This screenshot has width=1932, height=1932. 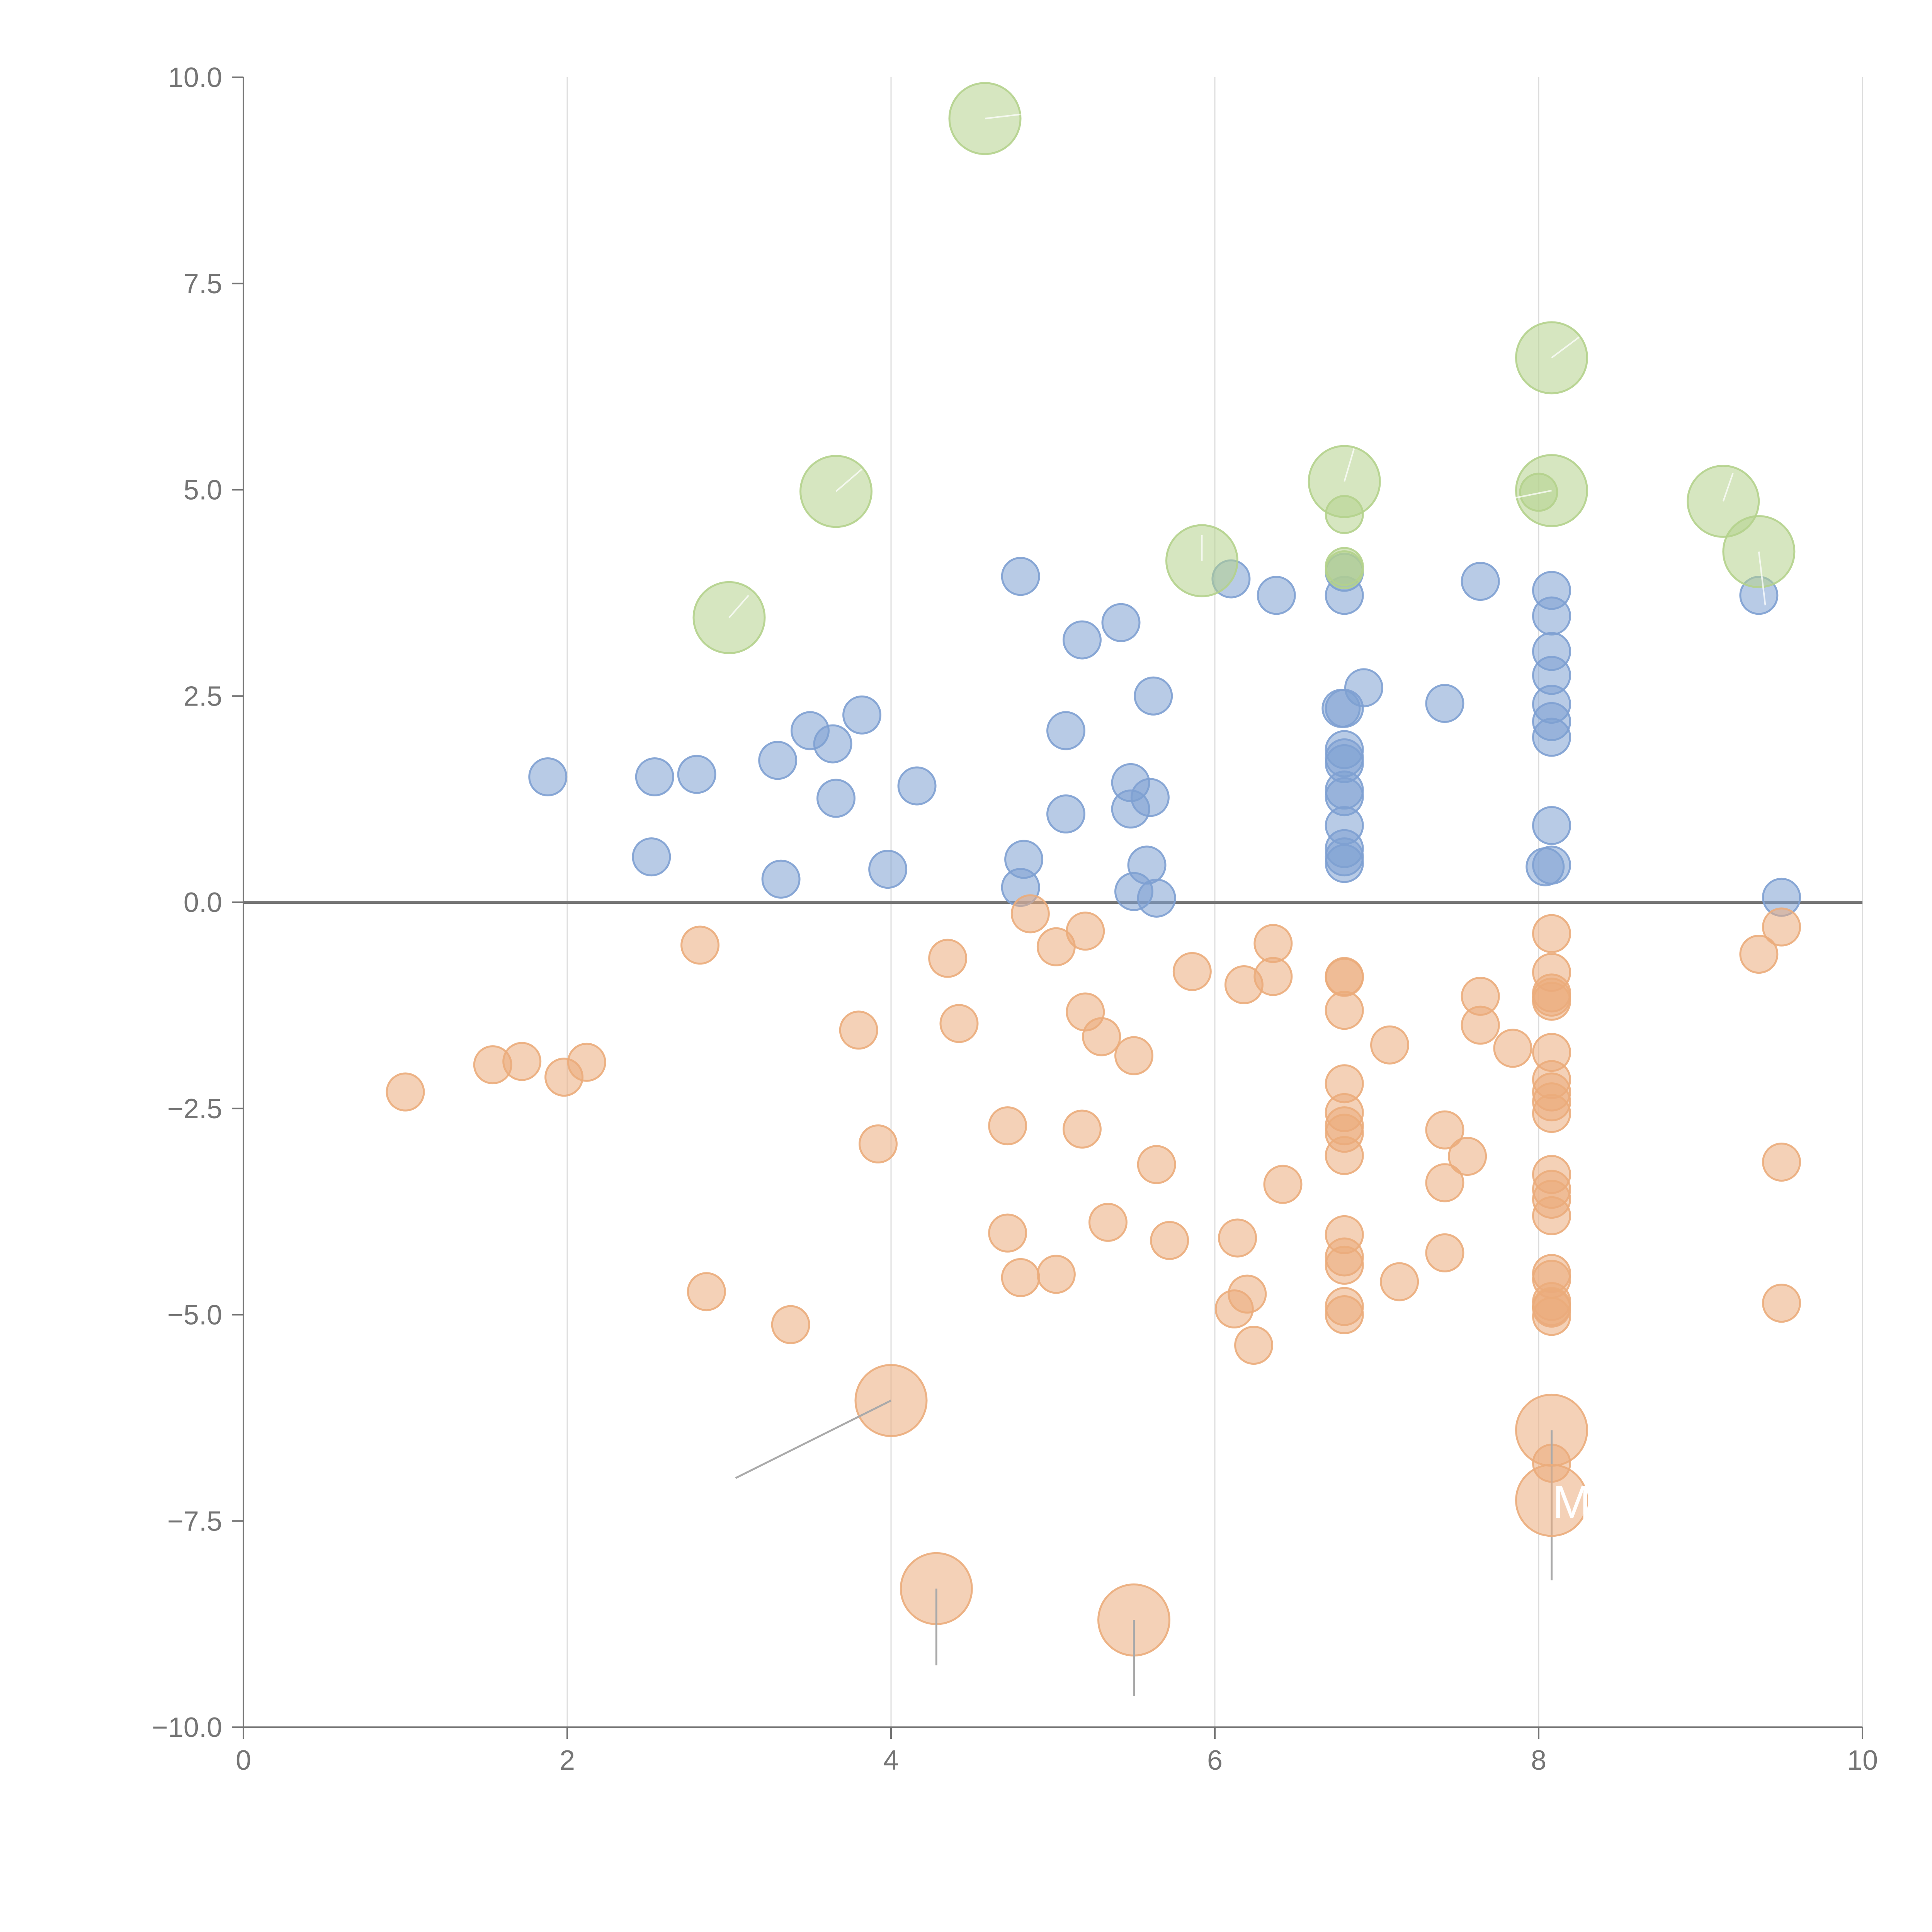 What do you see at coordinates (195, 78) in the screenshot?
I see `y-tick-label: 10.0` at bounding box center [195, 78].